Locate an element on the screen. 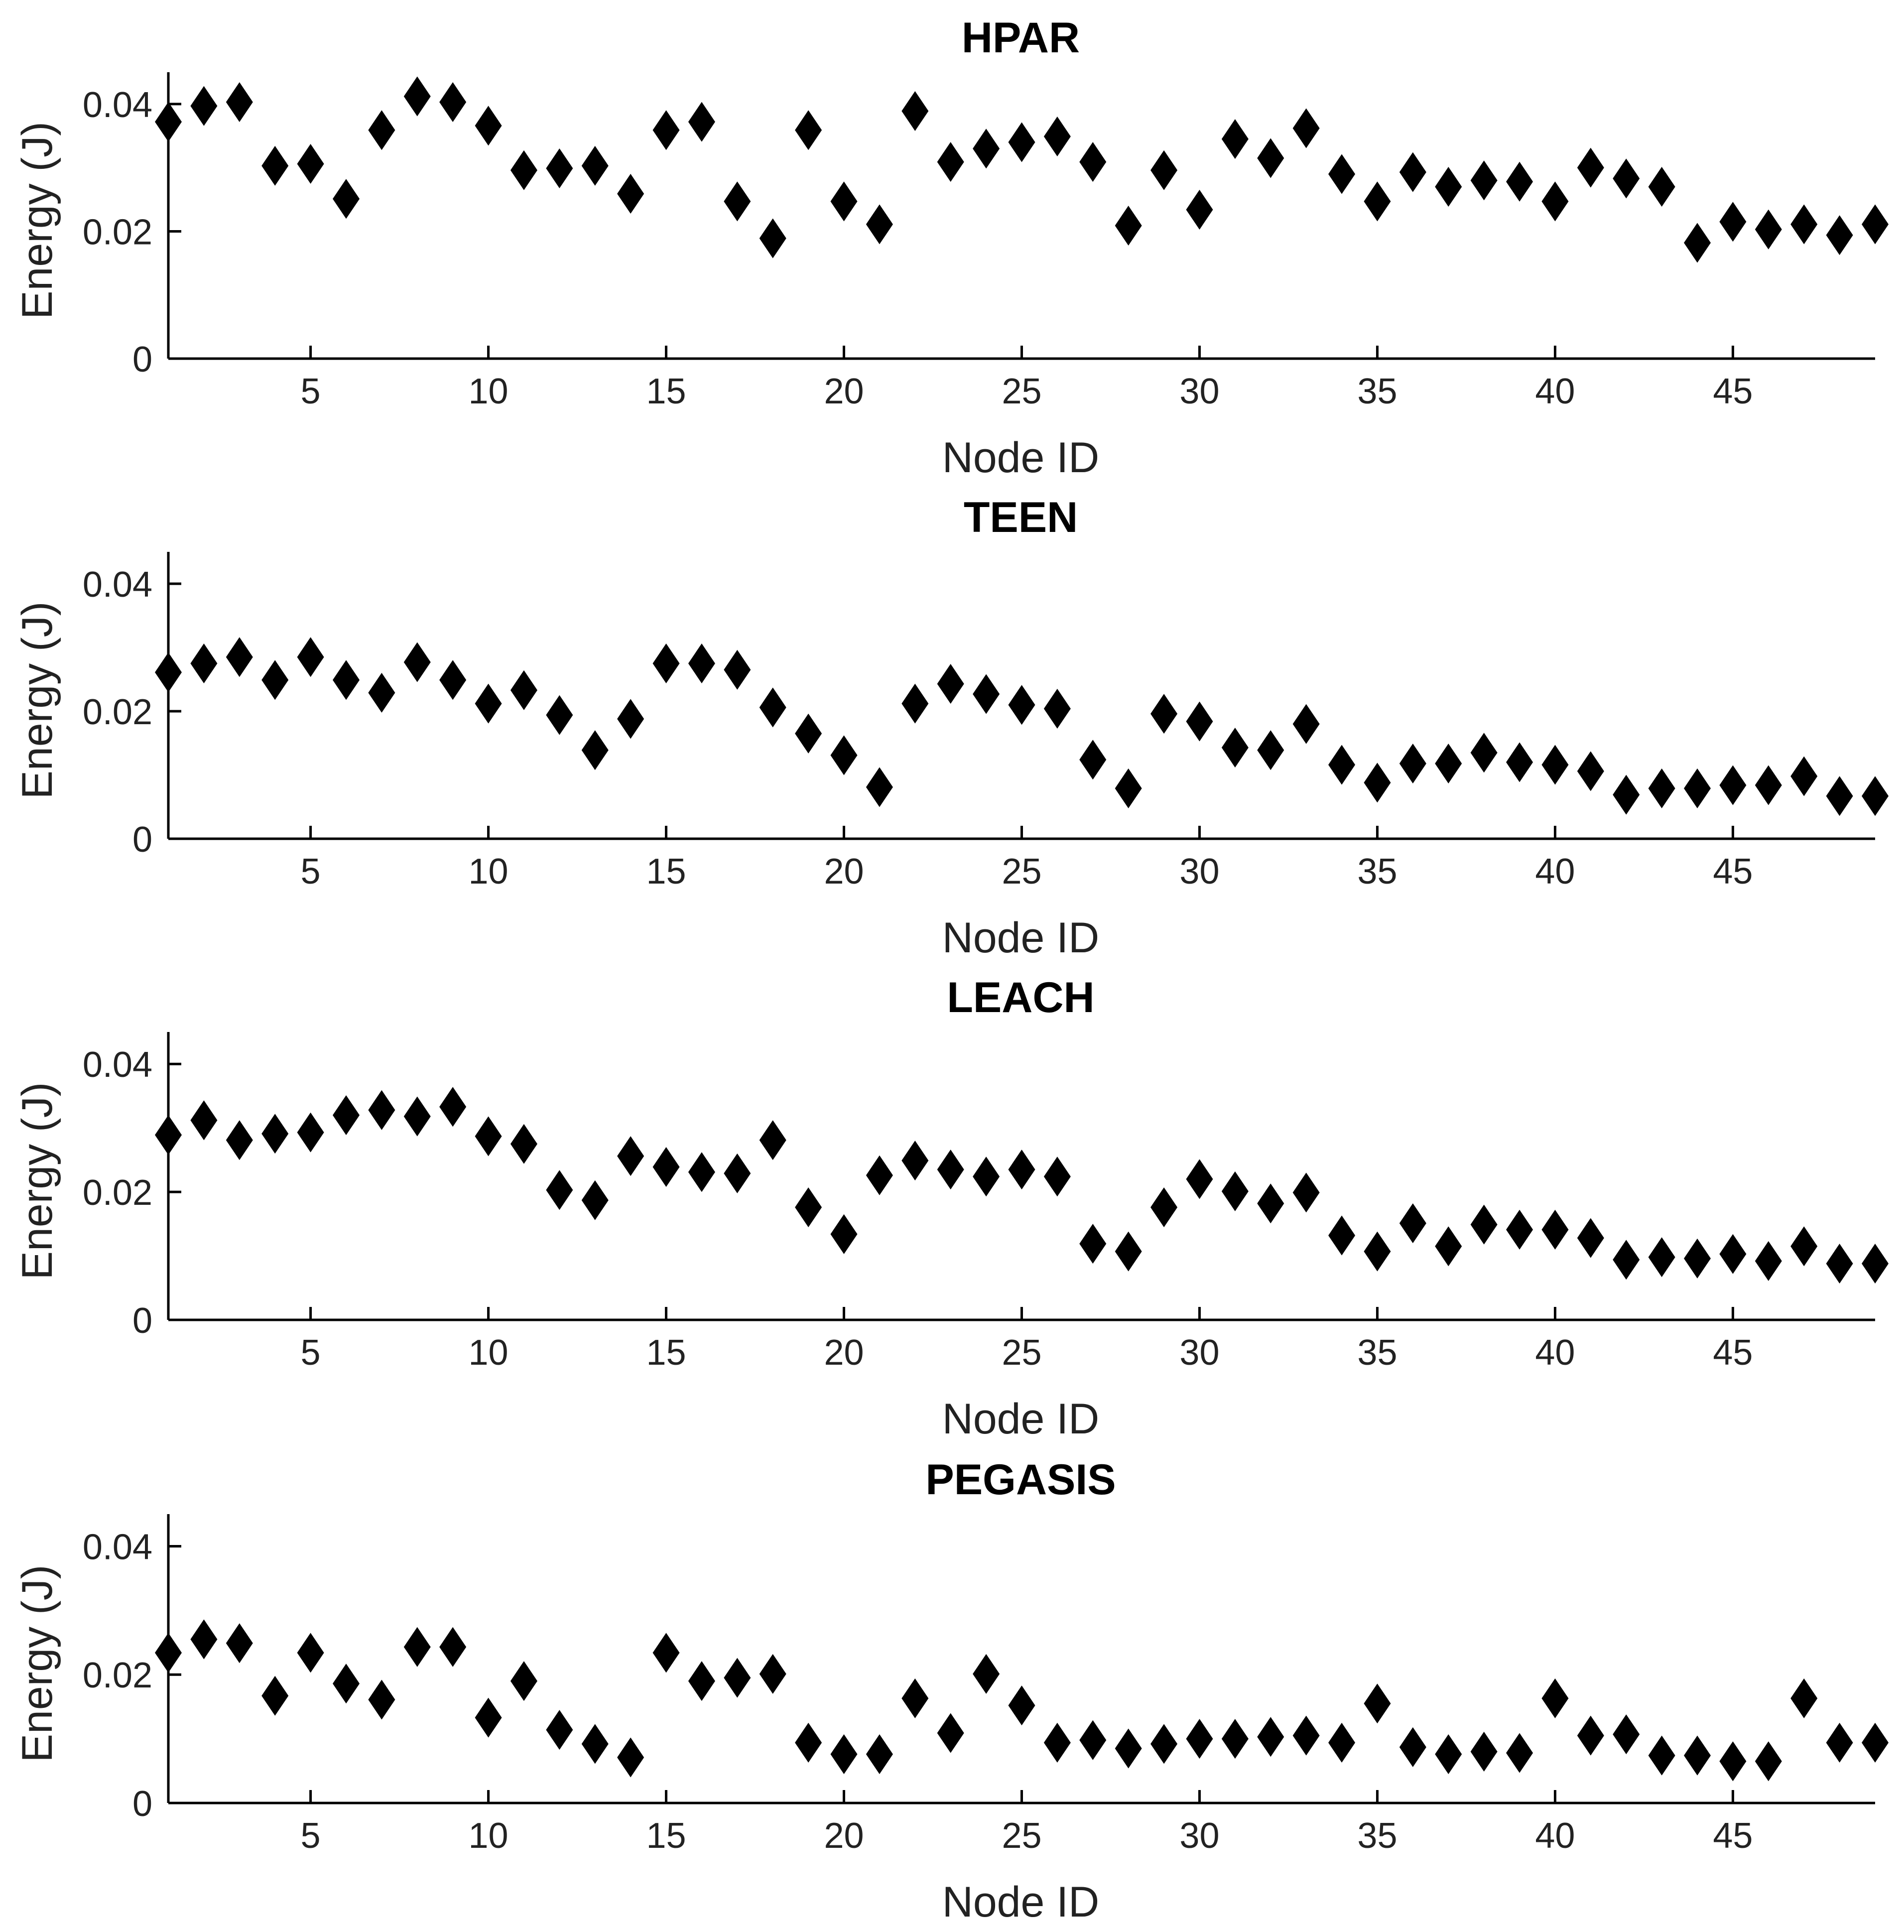 The height and width of the screenshot is (1932, 1904). x-tick-label: 20 is located at coordinates (844, 1353).